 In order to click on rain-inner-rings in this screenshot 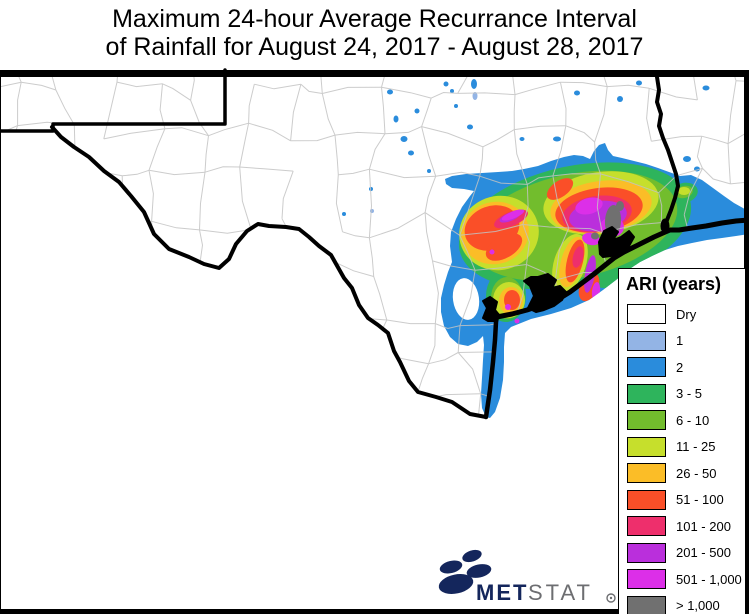, I will do `click(578, 243)`.